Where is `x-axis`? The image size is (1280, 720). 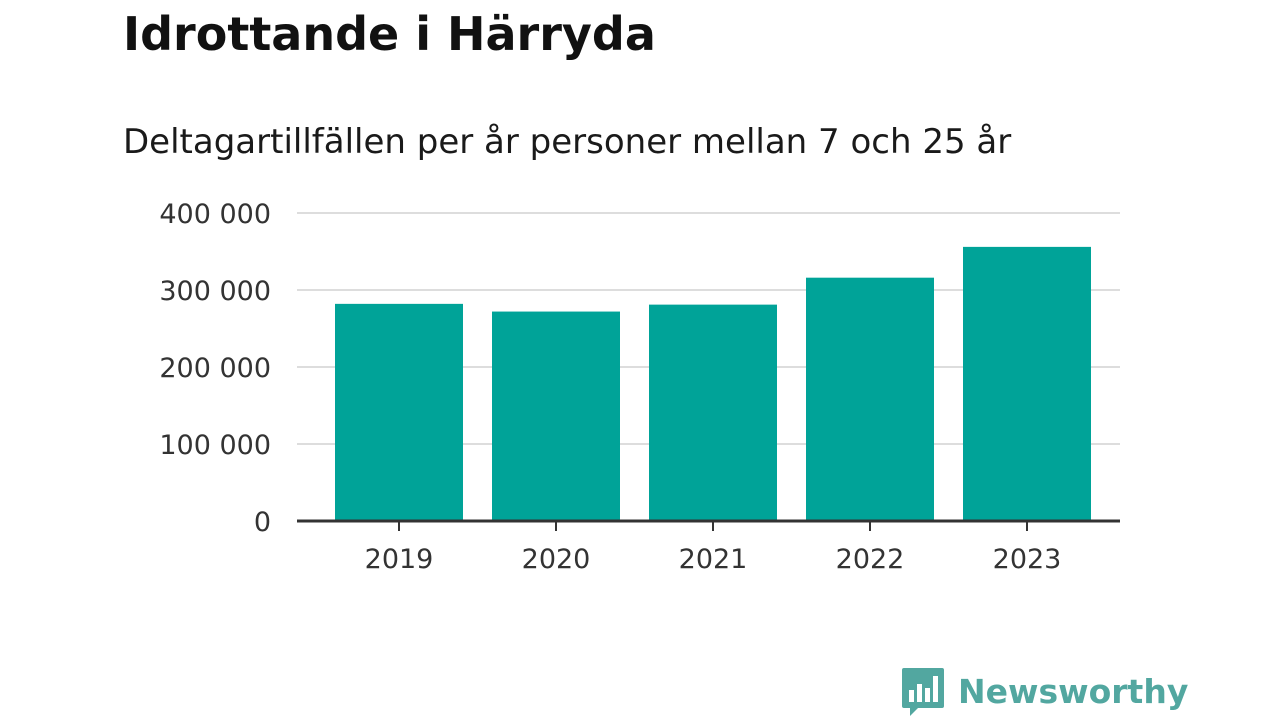 x-axis is located at coordinates (708, 525).